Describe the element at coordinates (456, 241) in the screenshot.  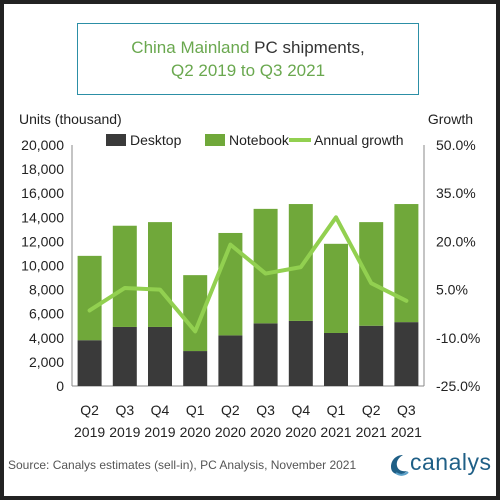
I see `y2-tick-label: 20.0%` at that location.